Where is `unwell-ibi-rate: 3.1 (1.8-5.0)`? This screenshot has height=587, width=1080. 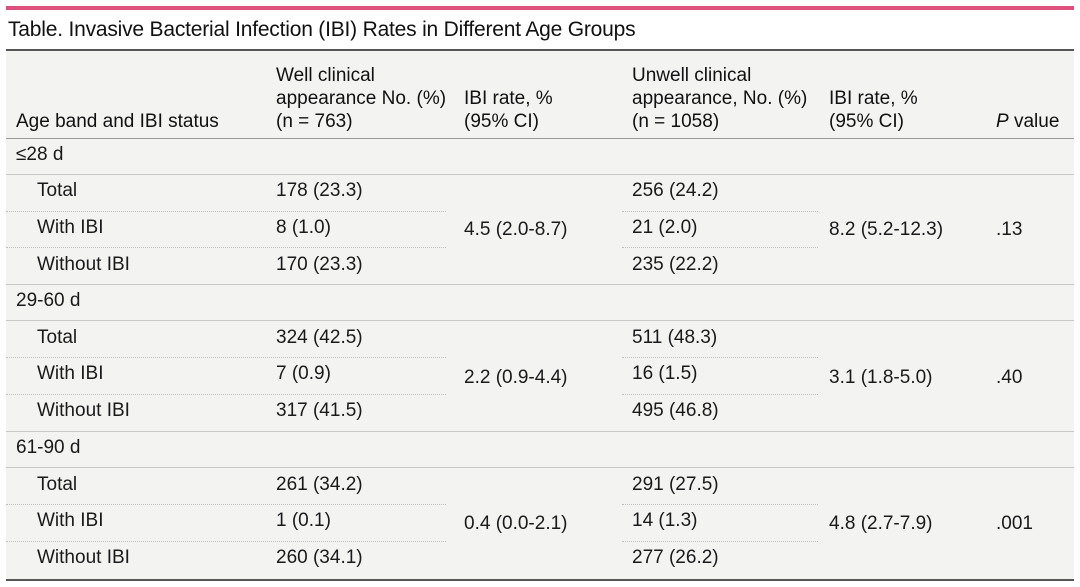 unwell-ibi-rate: 3.1 (1.8-5.0) is located at coordinates (881, 377).